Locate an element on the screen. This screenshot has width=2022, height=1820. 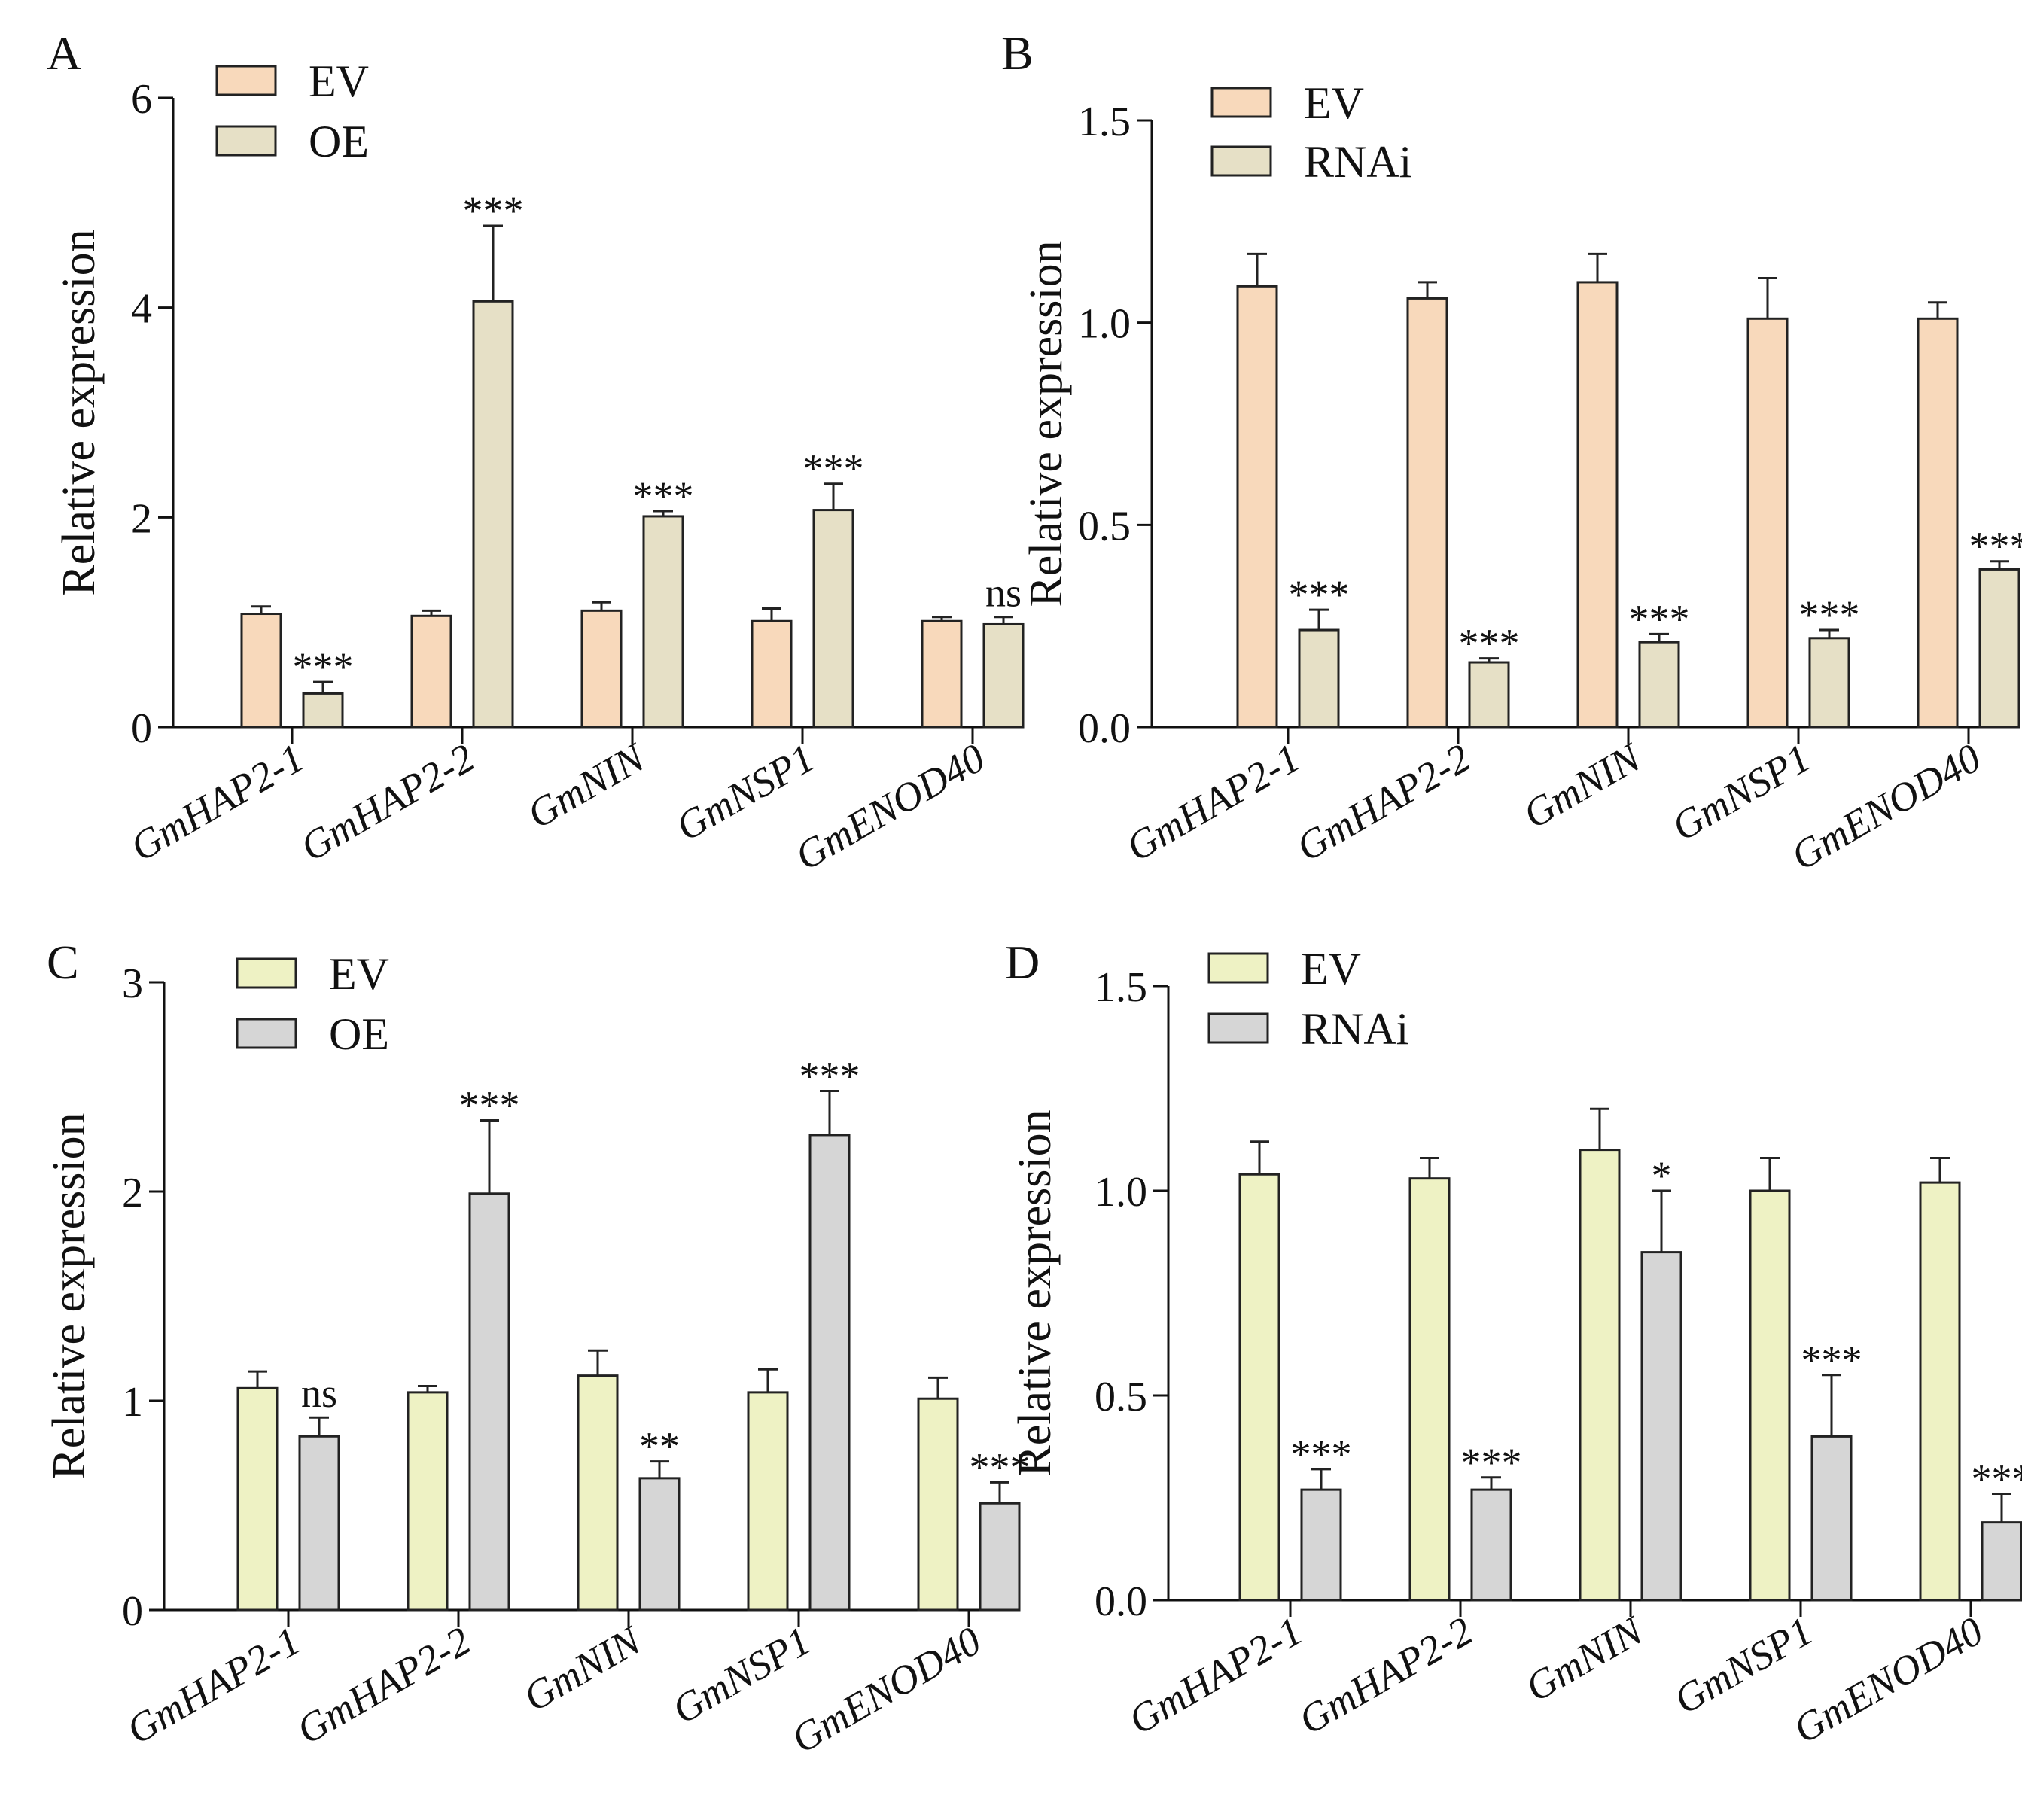
y-tick-label: 1 is located at coordinates (132, 1402).